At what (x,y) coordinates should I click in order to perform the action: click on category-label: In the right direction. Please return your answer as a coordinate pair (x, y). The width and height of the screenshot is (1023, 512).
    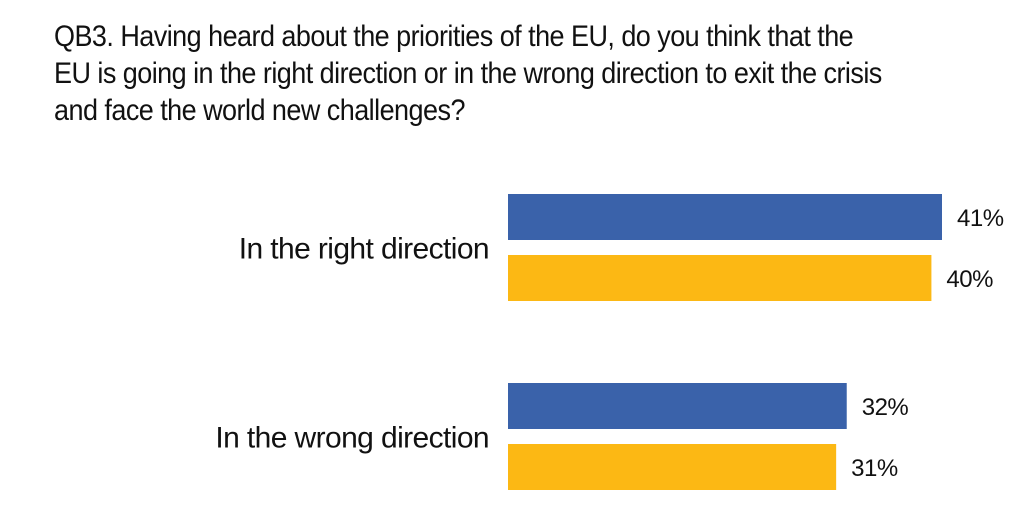
    Looking at the image, I should click on (364, 249).